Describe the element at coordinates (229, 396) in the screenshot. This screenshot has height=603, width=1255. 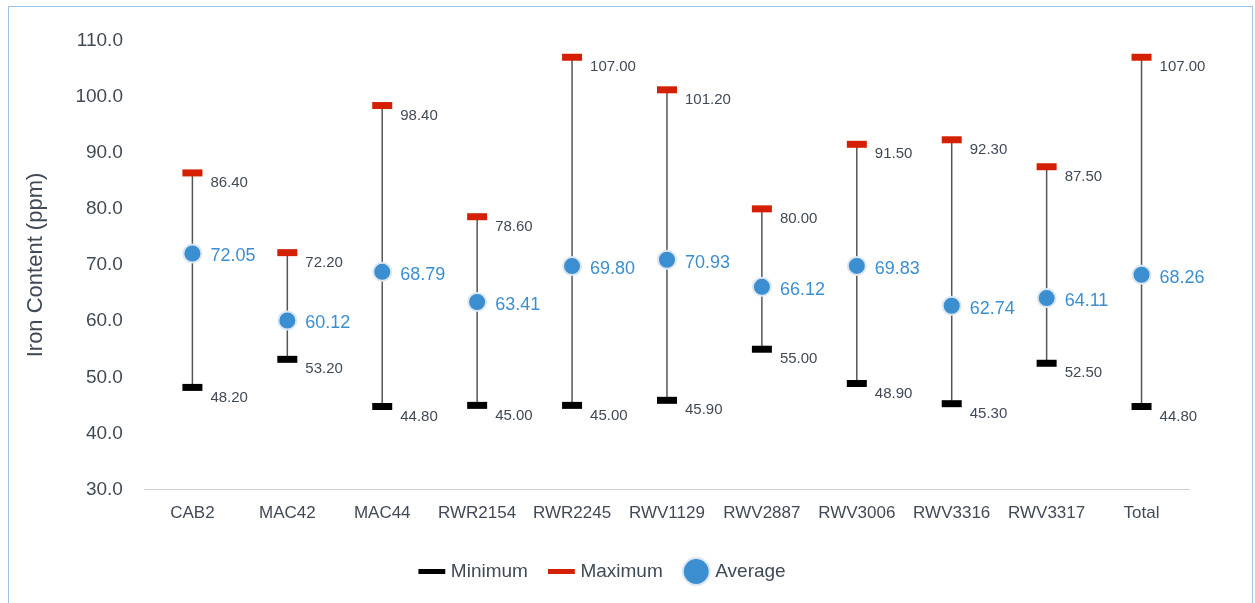
I see `data-label: 48.20` at that location.